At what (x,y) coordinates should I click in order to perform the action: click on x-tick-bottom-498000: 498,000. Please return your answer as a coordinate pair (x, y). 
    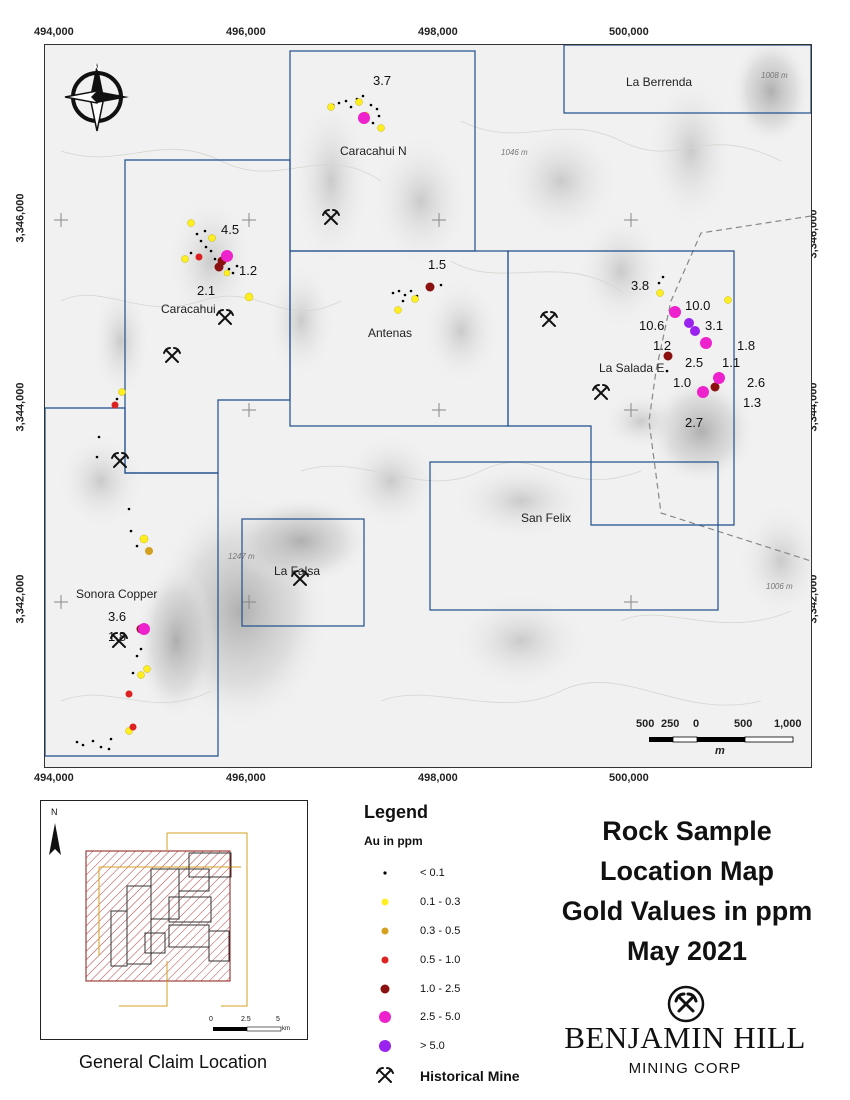
    Looking at the image, I should click on (438, 778).